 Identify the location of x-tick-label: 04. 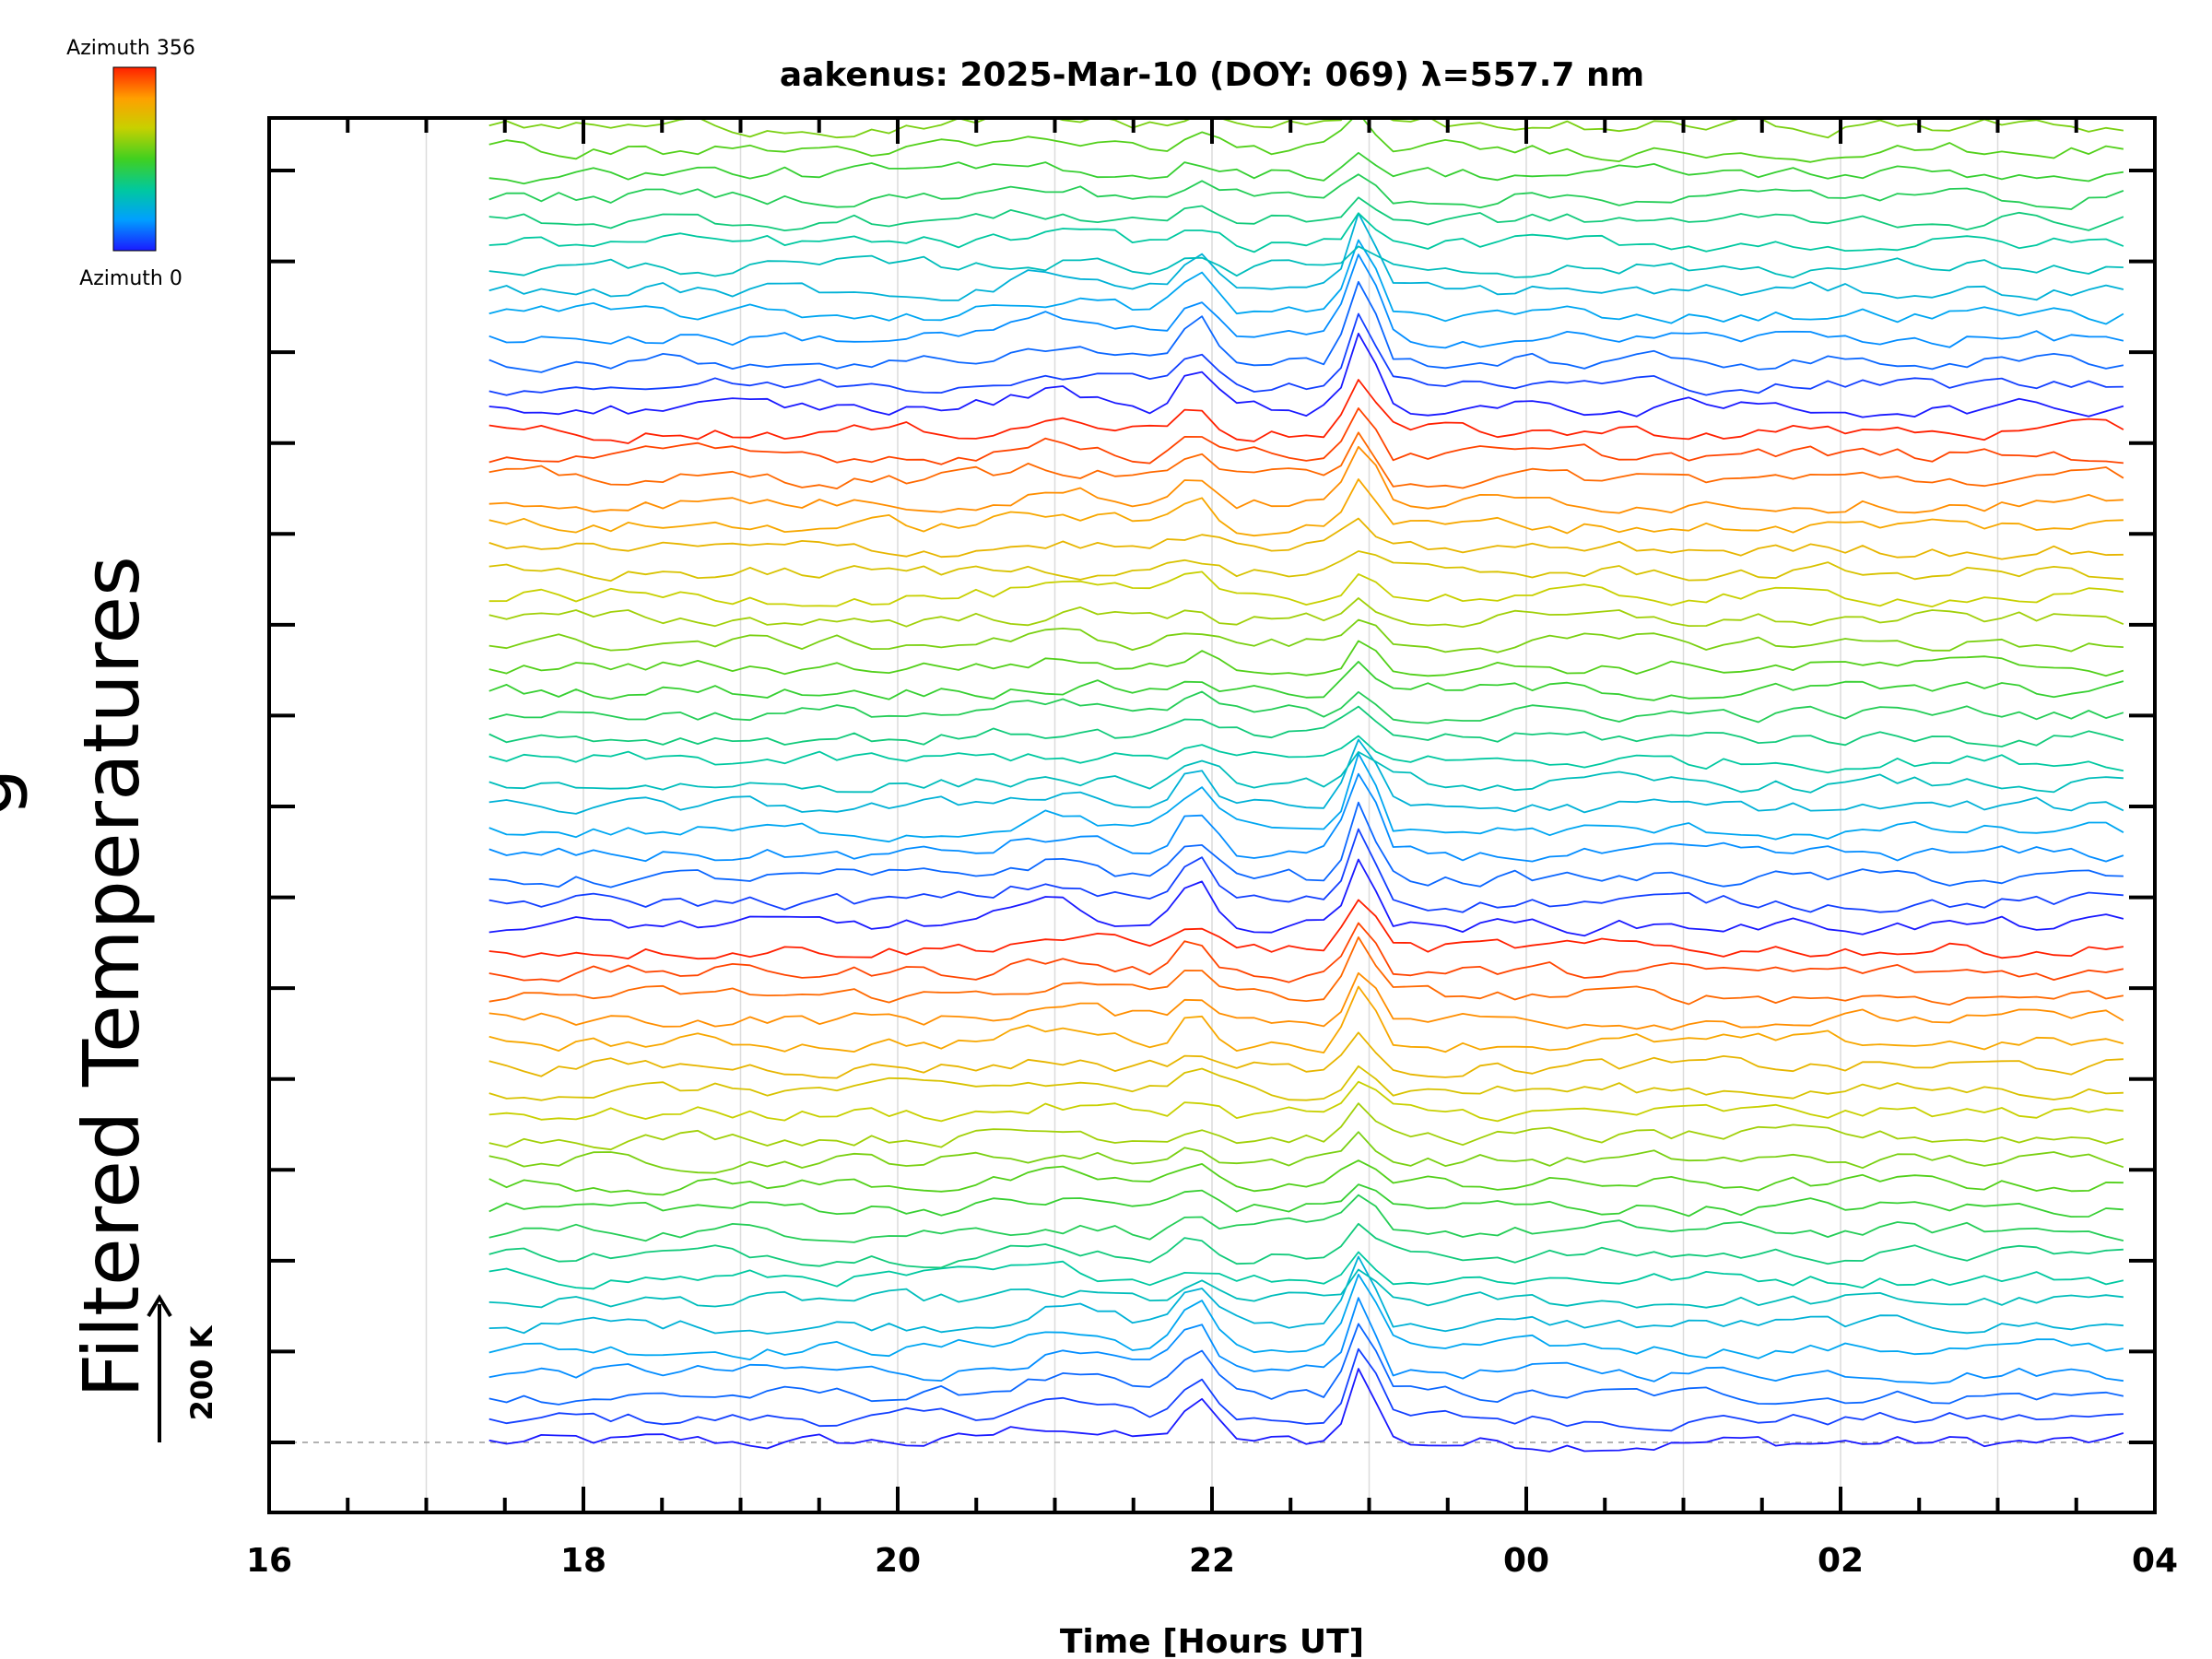
(2155, 1561).